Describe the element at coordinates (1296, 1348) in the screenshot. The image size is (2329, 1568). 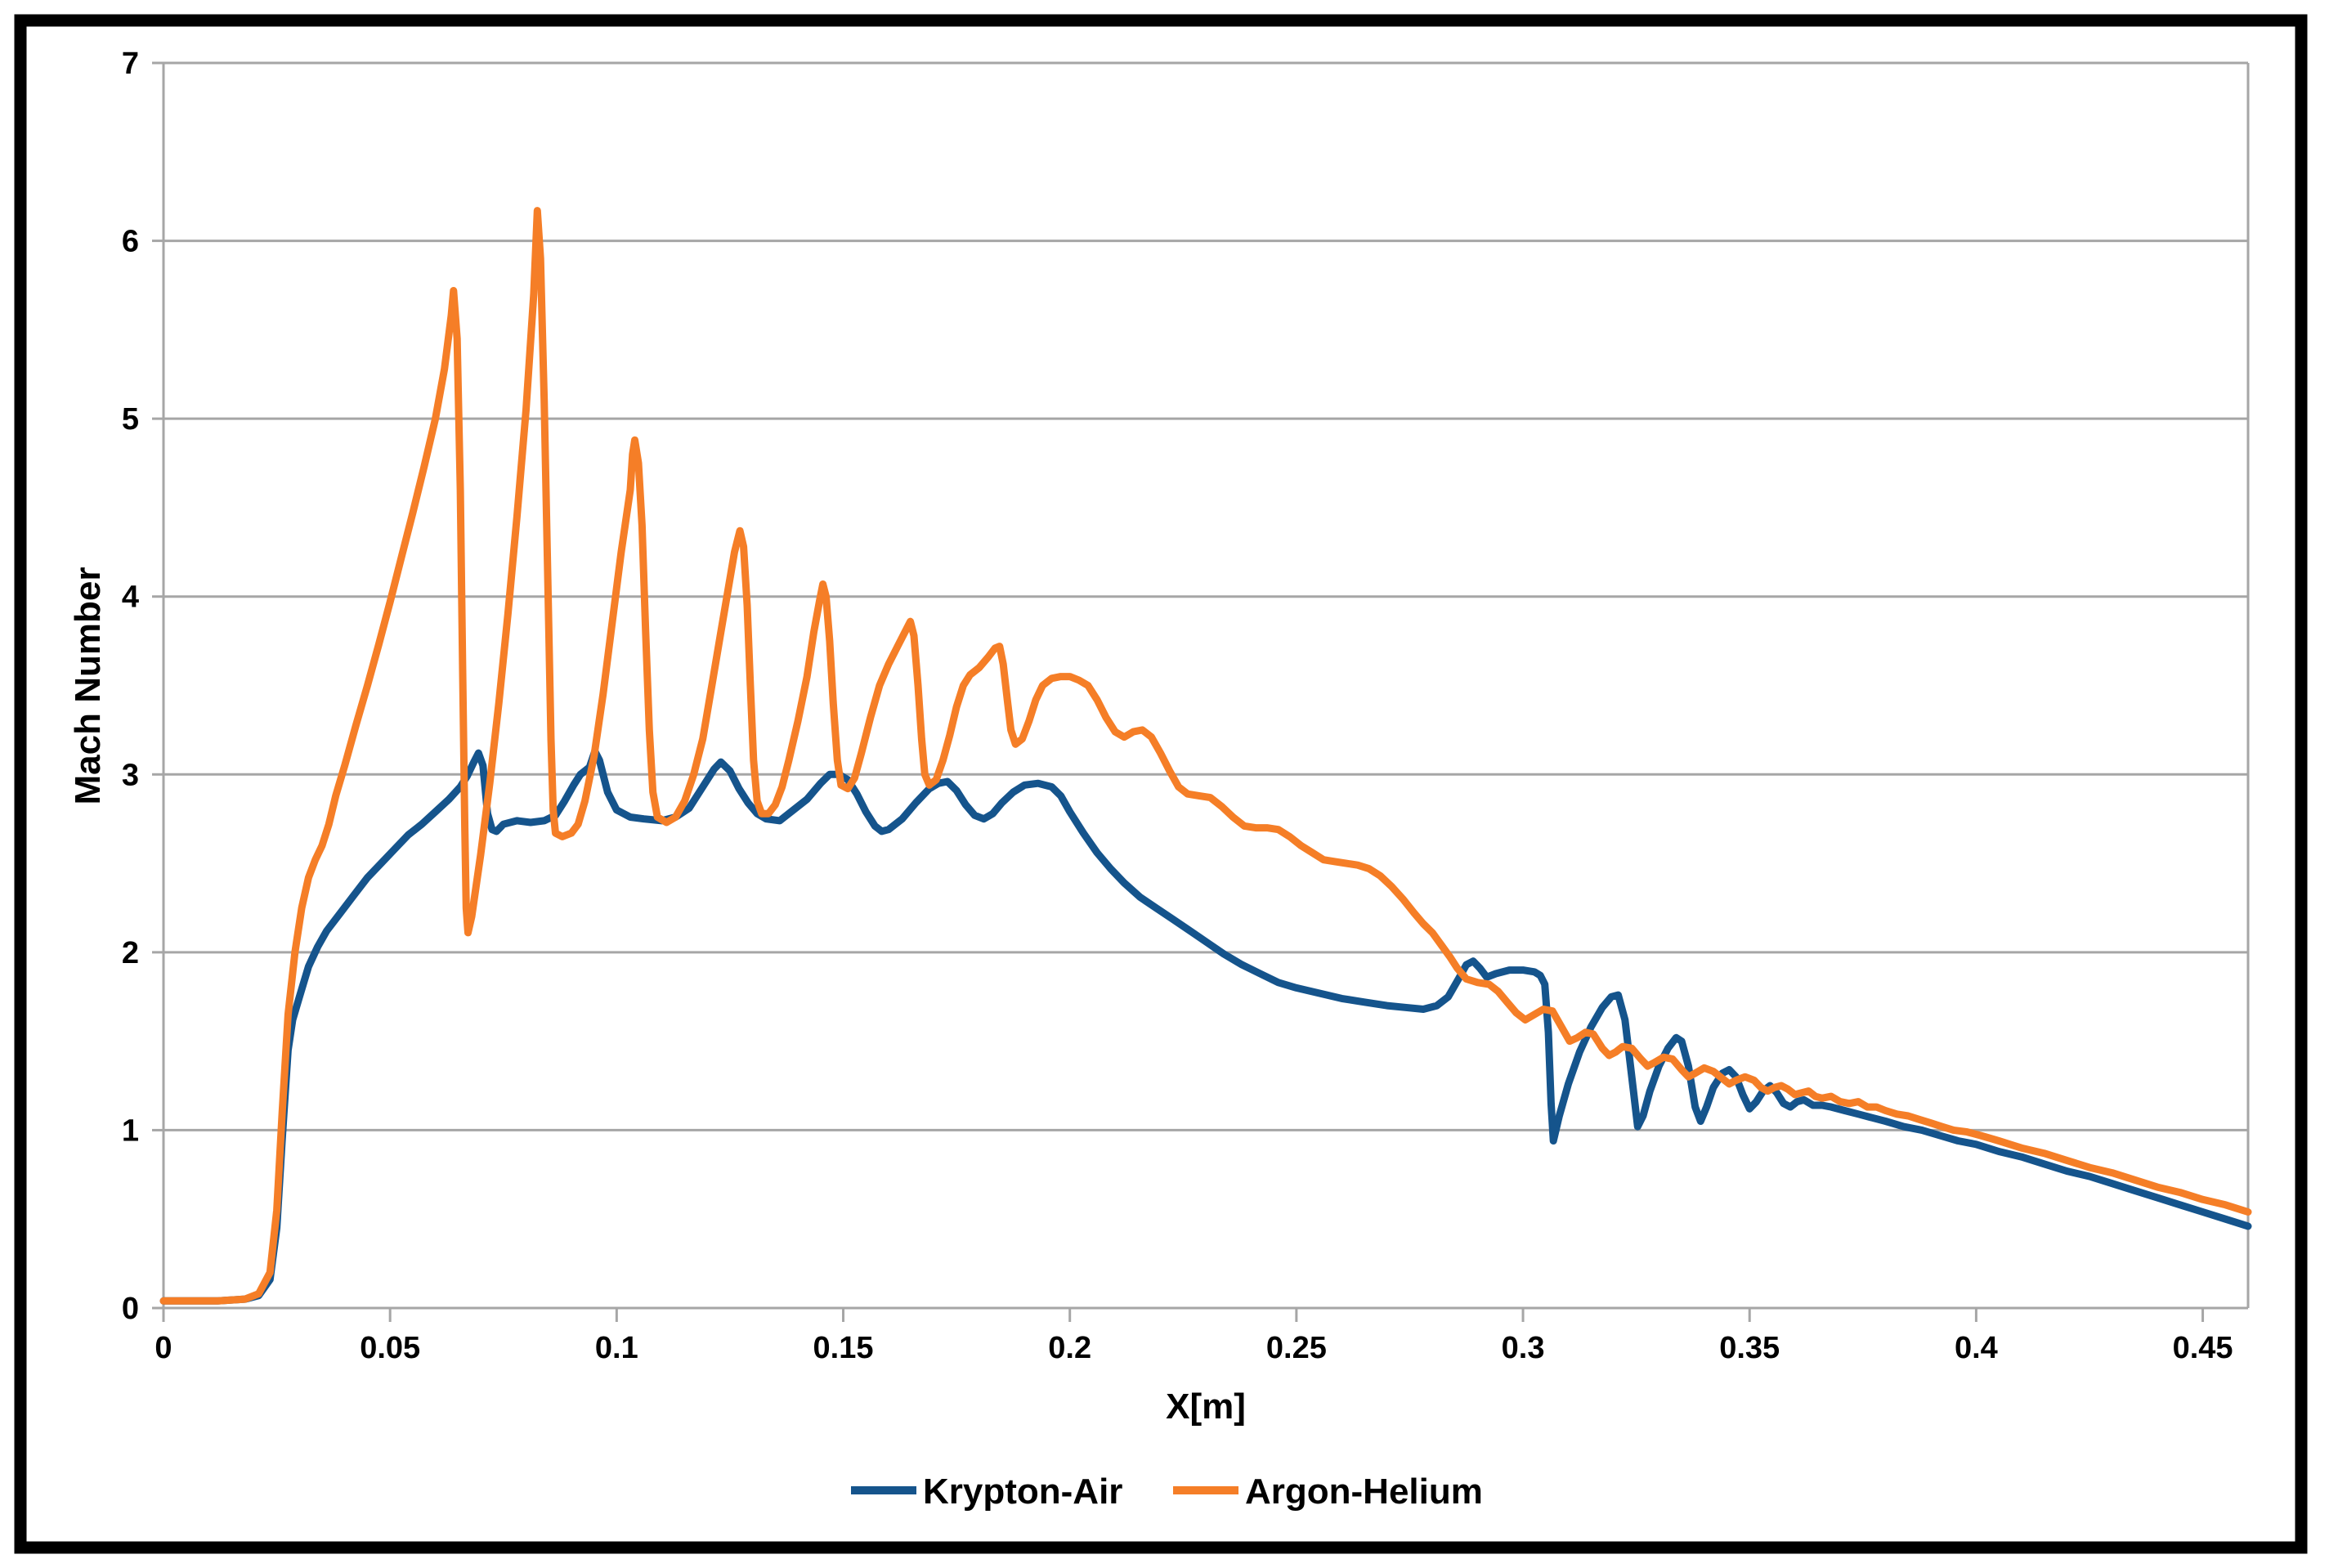
I see `x-tick-label: 0.25` at that location.